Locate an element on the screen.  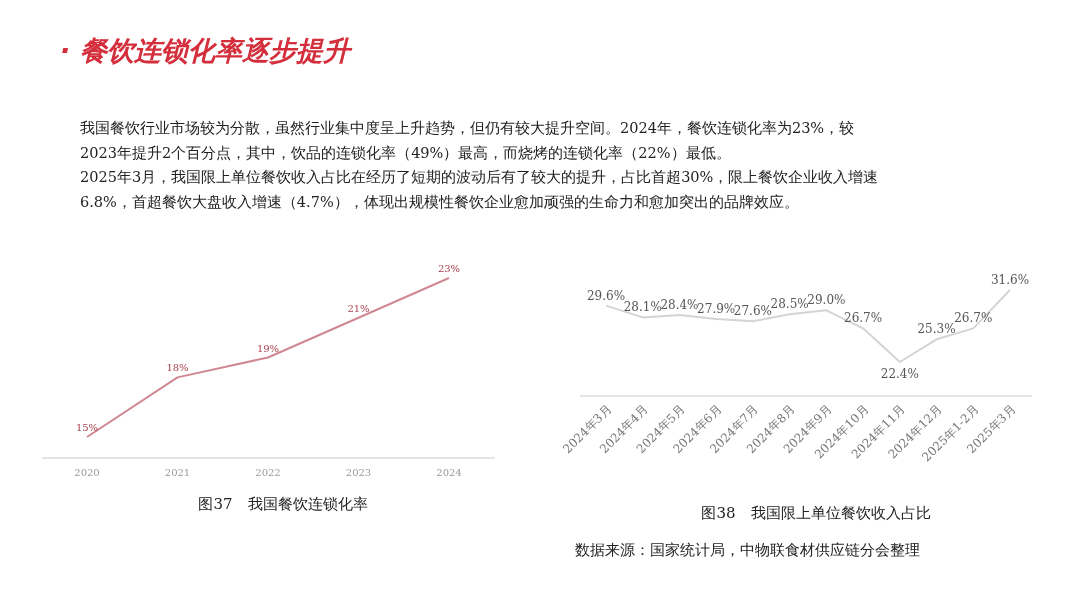
source-note: 数据来源：国家统计局，中物联食材供应链分会整理 is located at coordinates (747, 550).